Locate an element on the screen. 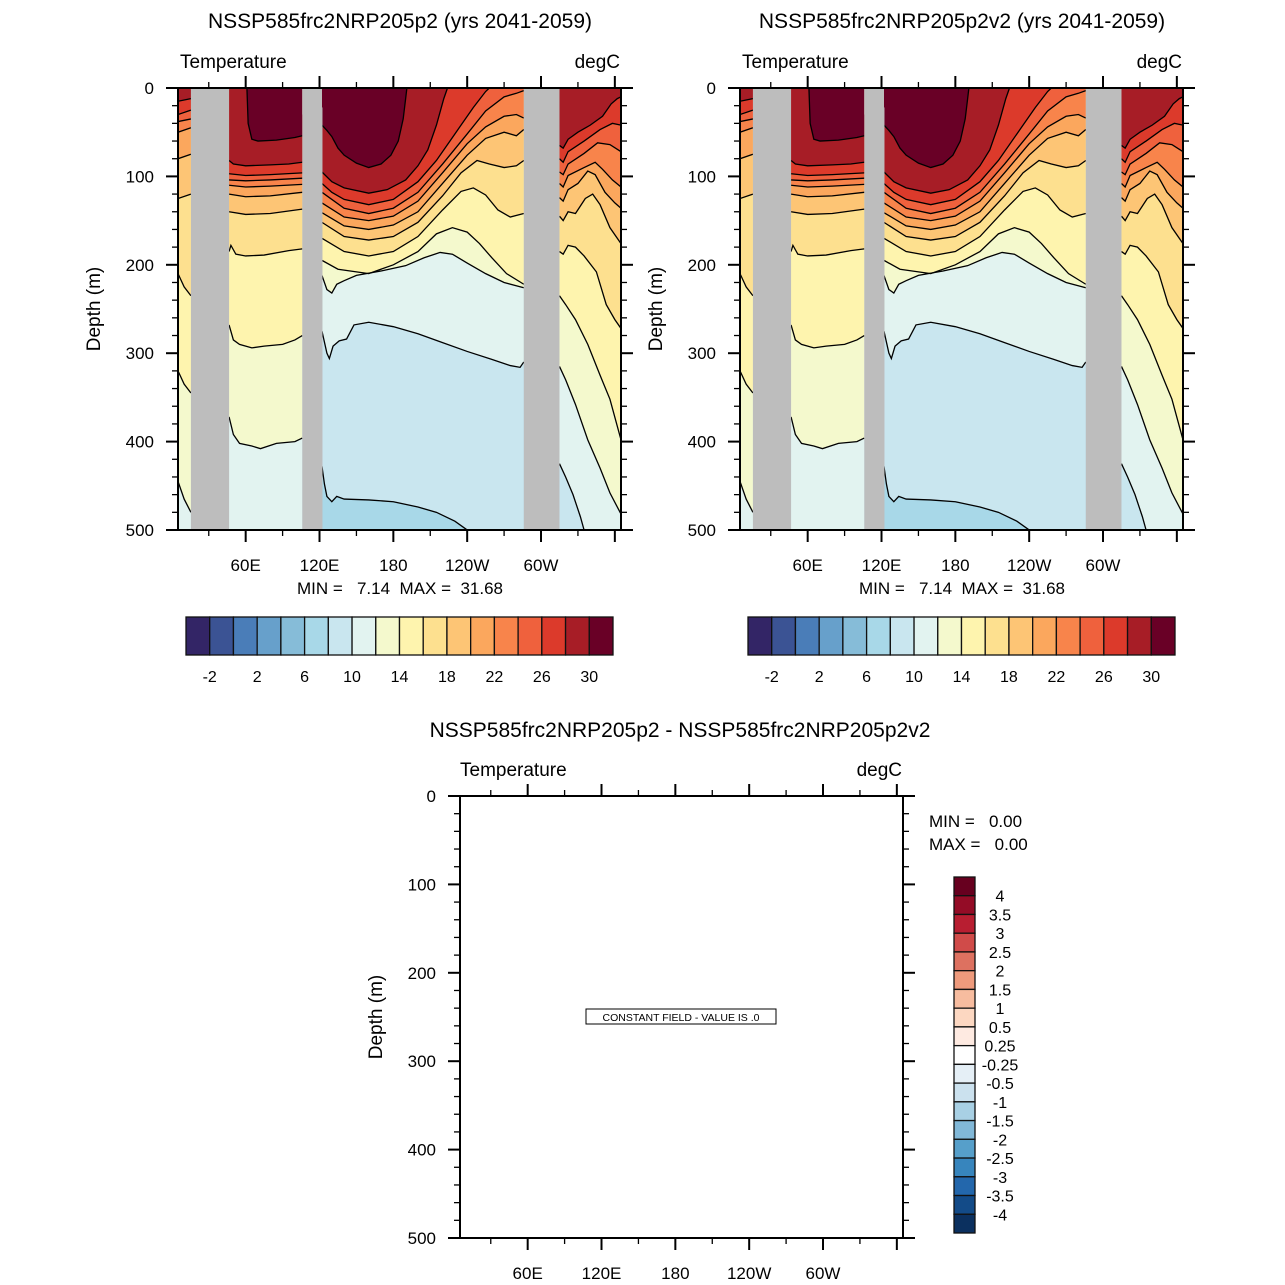 The image size is (1285, 1285). min-max-stats: MIN = 7.14 MAX = 31.68 is located at coordinates (962, 588).